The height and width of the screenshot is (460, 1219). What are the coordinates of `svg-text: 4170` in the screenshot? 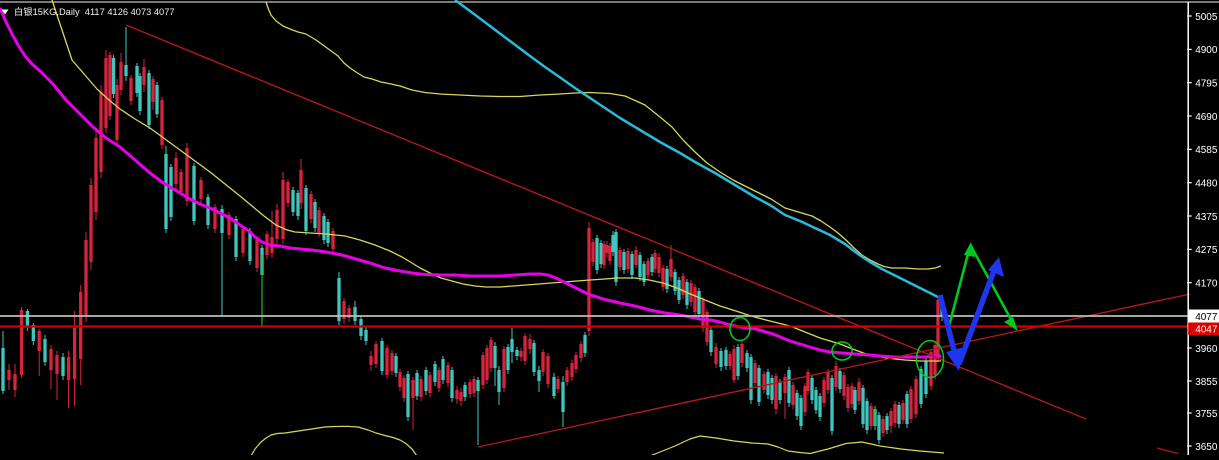 It's located at (1206, 284).